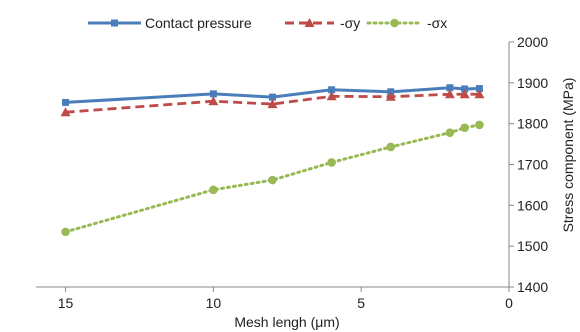 This screenshot has height=332, width=580. I want to click on y-tick-label: 1700, so click(532, 165).